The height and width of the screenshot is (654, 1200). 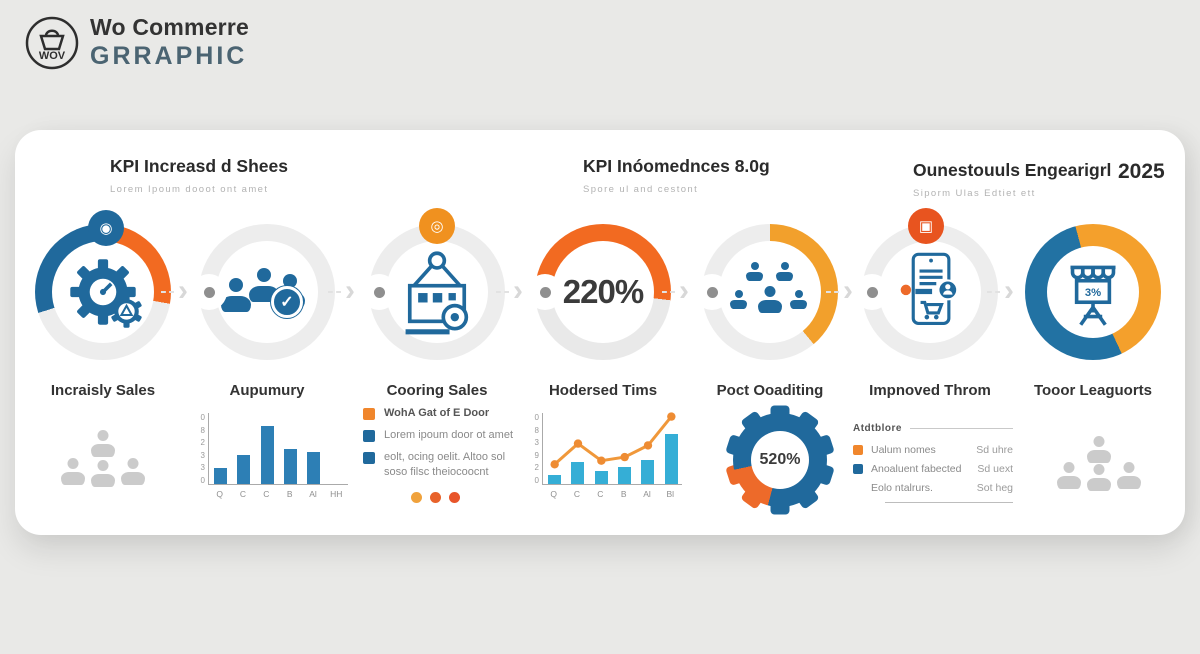 I want to click on legend-text-continued: soso filsc theiocoocnt, so click(x=436, y=472).